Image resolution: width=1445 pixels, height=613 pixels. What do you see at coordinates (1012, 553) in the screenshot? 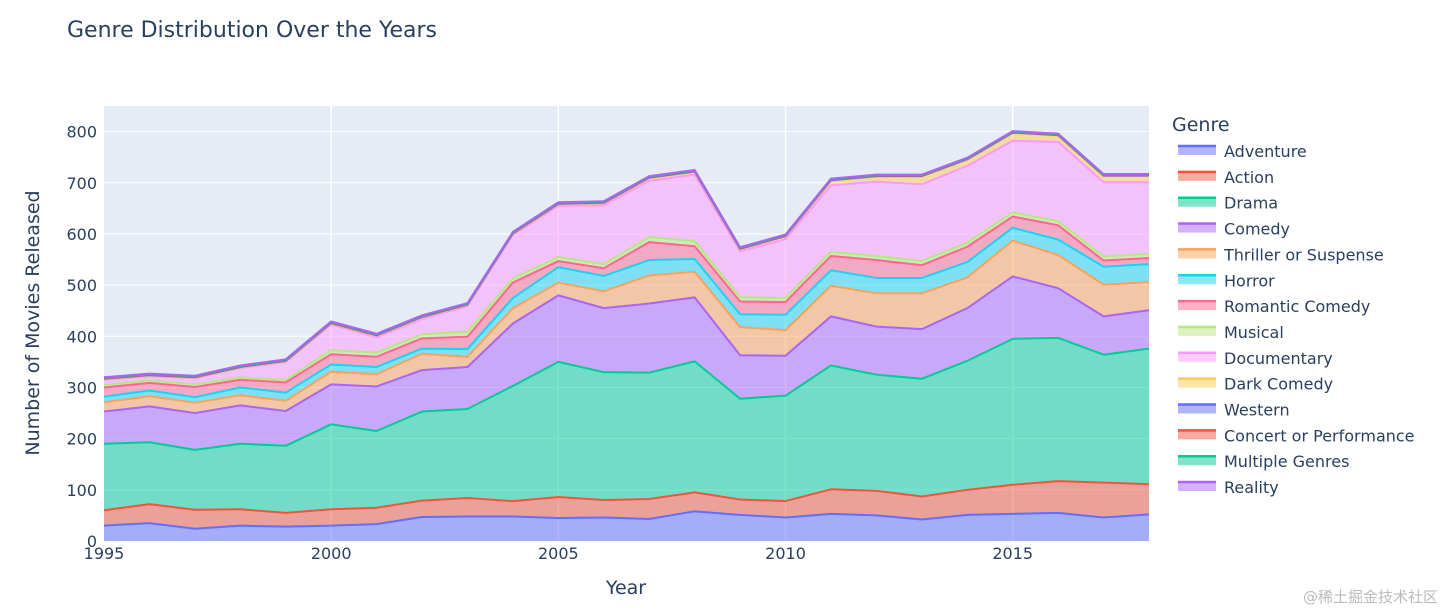
I see `x-tick-label: 2015` at bounding box center [1012, 553].